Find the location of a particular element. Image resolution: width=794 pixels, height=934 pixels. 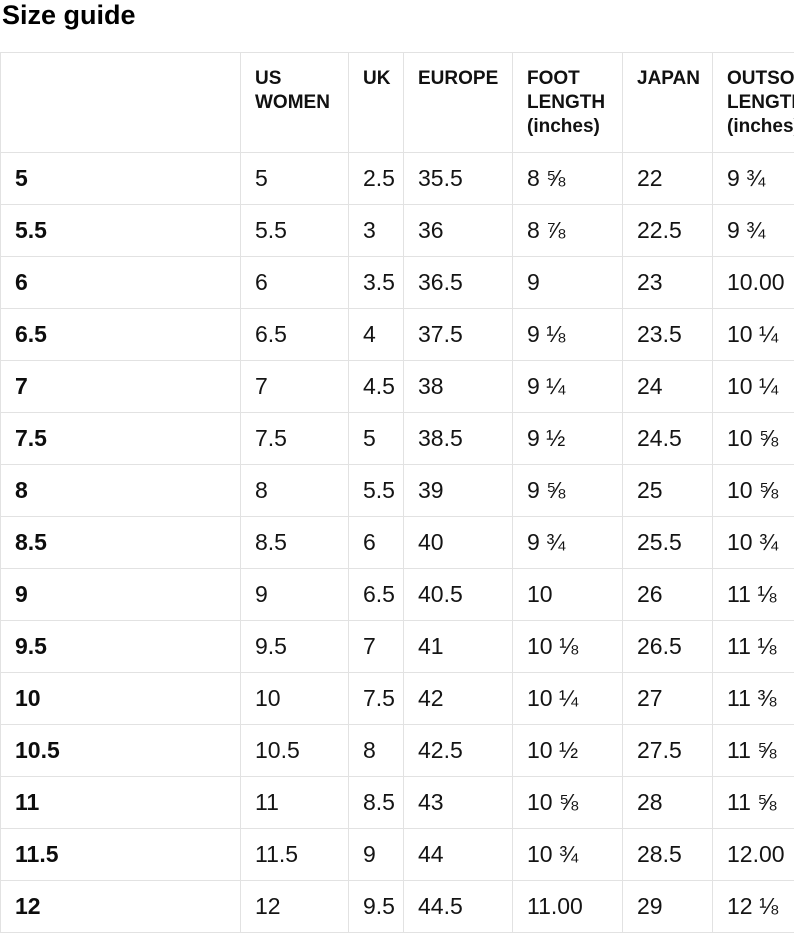

cell-japan: 26 is located at coordinates (667, 595).